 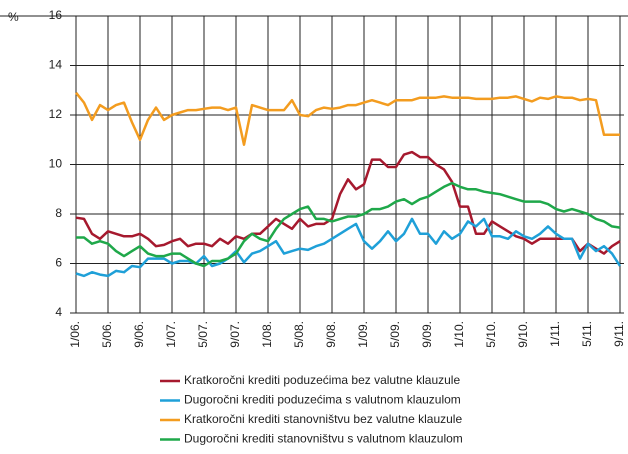 What do you see at coordinates (523, 334) in the screenshot?
I see `x-tick-label: 9/10.` at bounding box center [523, 334].